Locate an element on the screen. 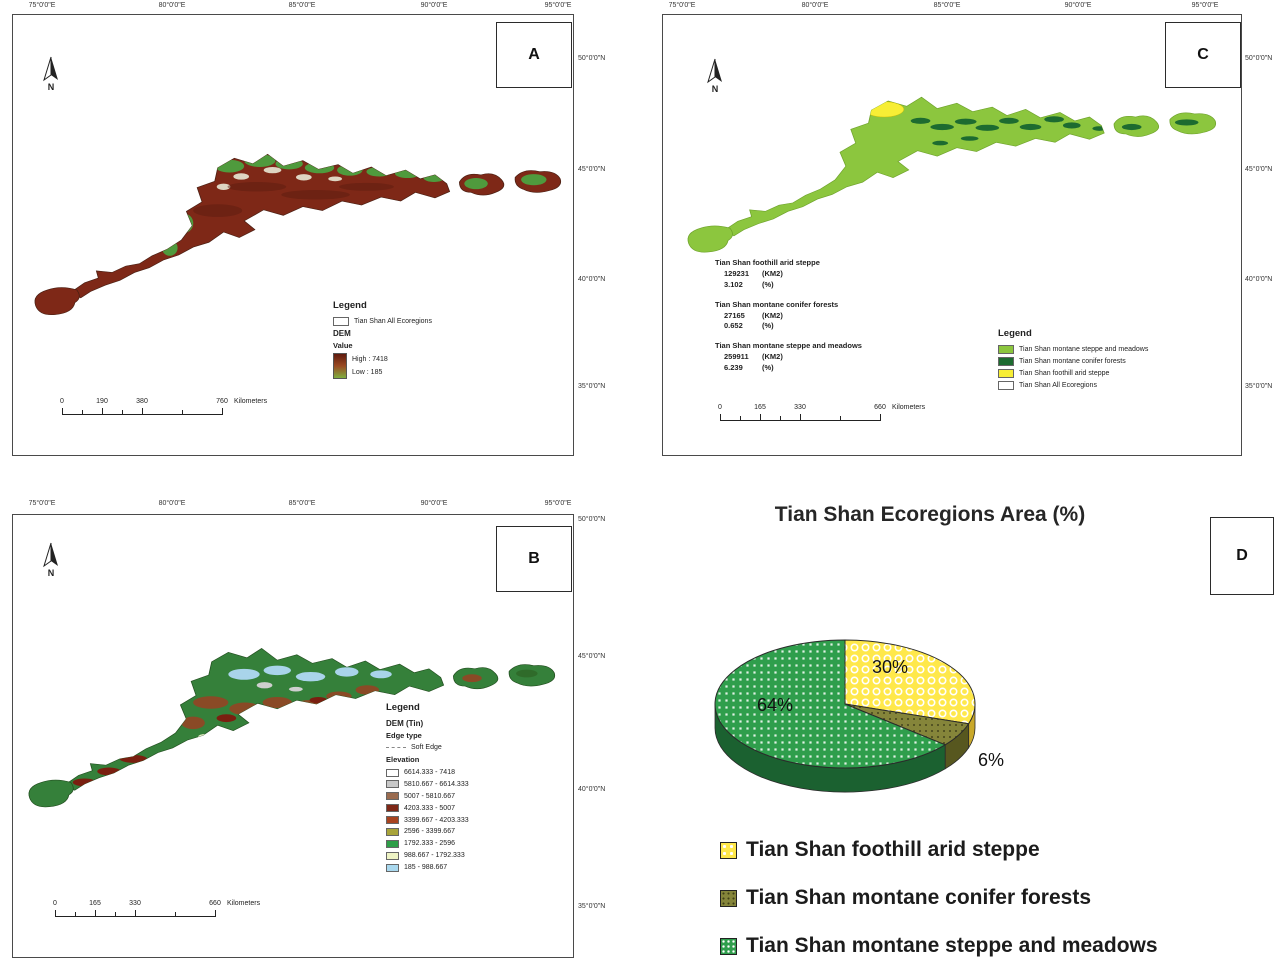 This screenshot has height=964, width=1280. pie-slice-label-conifer: 6% is located at coordinates (991, 760).